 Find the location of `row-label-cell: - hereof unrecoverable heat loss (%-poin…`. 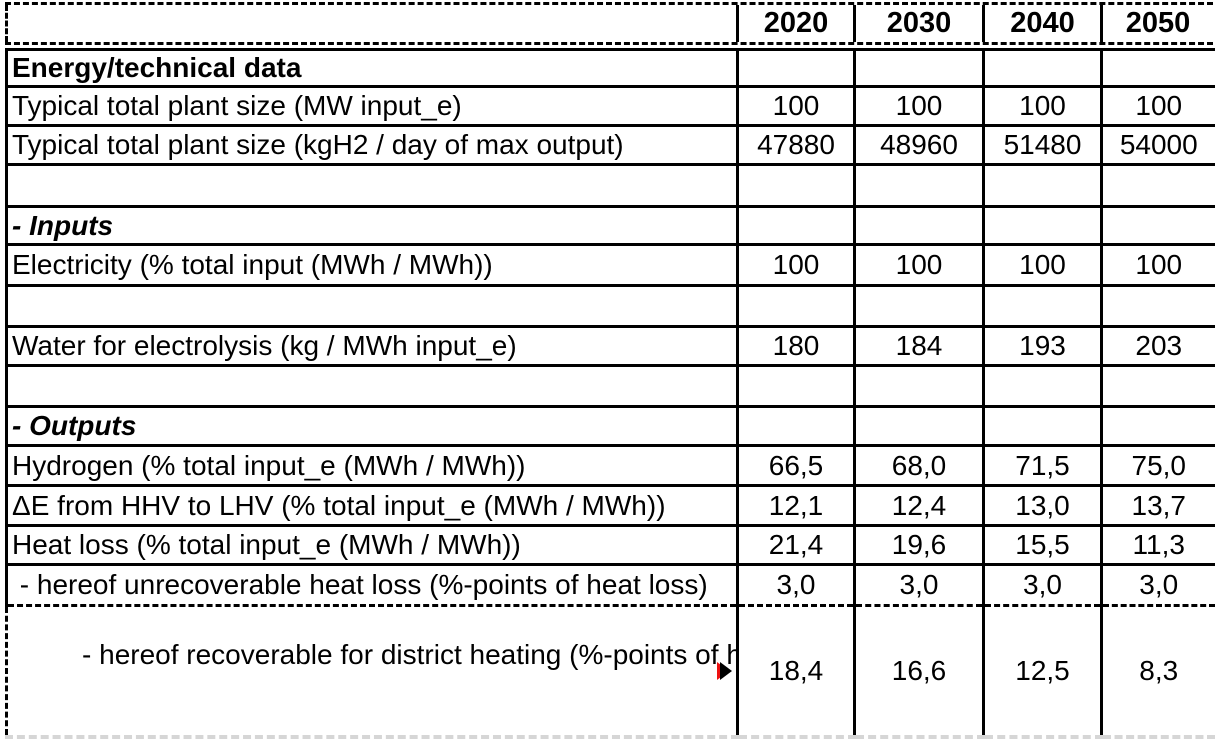

row-label-cell: - hereof unrecoverable heat loss (%-poin… is located at coordinates (371, 585).